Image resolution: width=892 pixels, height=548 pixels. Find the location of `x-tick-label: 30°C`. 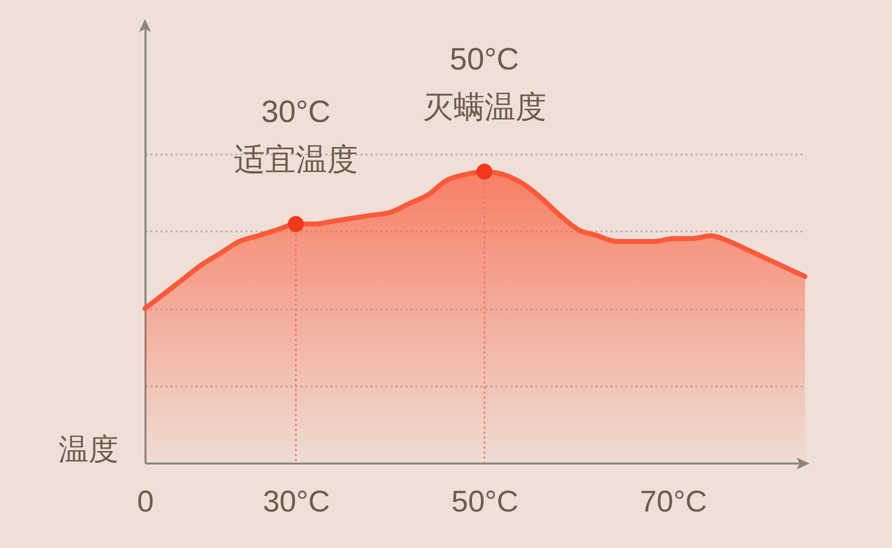

x-tick-label: 30°C is located at coordinates (296, 502).